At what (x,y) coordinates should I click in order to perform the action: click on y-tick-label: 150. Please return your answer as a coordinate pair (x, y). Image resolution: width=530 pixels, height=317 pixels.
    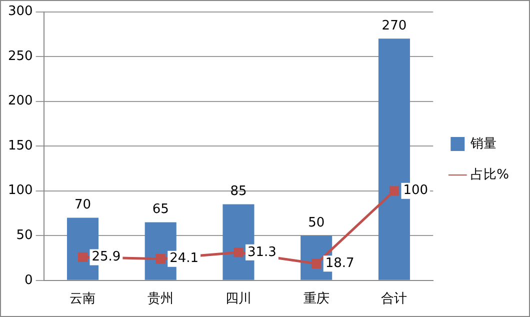
    Looking at the image, I should click on (20, 146).